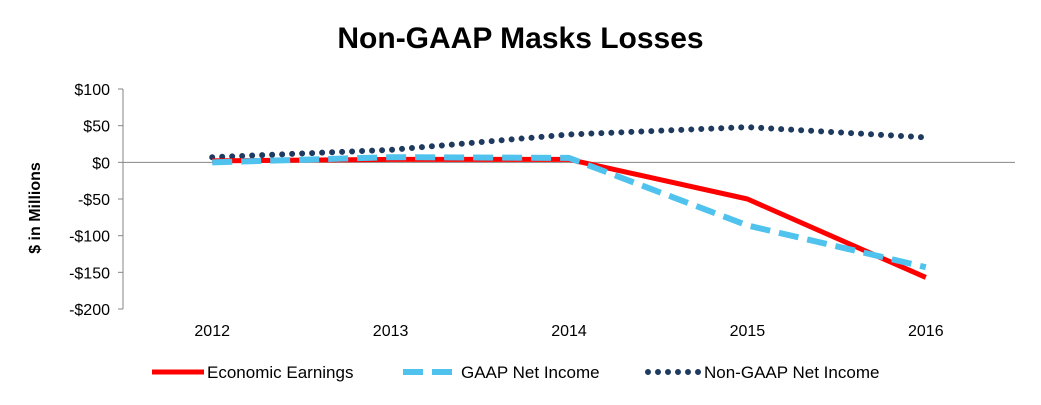 The width and height of the screenshot is (1041, 405). I want to click on x-axis-ticks: 2012 2013 2014 2015 2016, so click(568, 331).